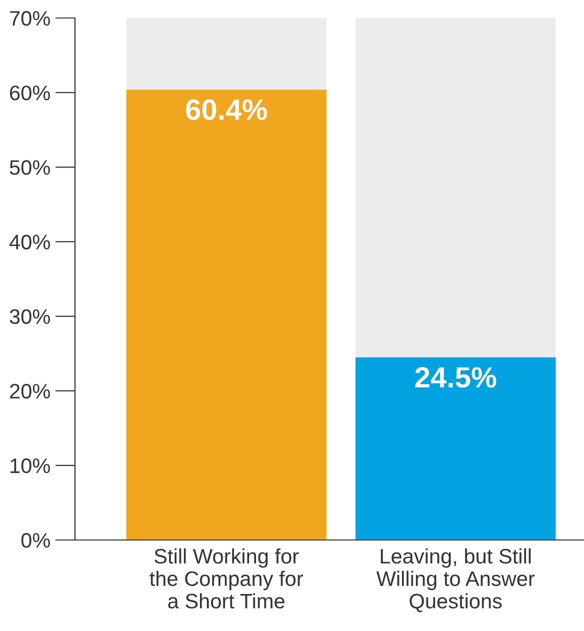 Image resolution: width=584 pixels, height=631 pixels. What do you see at coordinates (30, 93) in the screenshot?
I see `y-tick-label: 60%` at bounding box center [30, 93].